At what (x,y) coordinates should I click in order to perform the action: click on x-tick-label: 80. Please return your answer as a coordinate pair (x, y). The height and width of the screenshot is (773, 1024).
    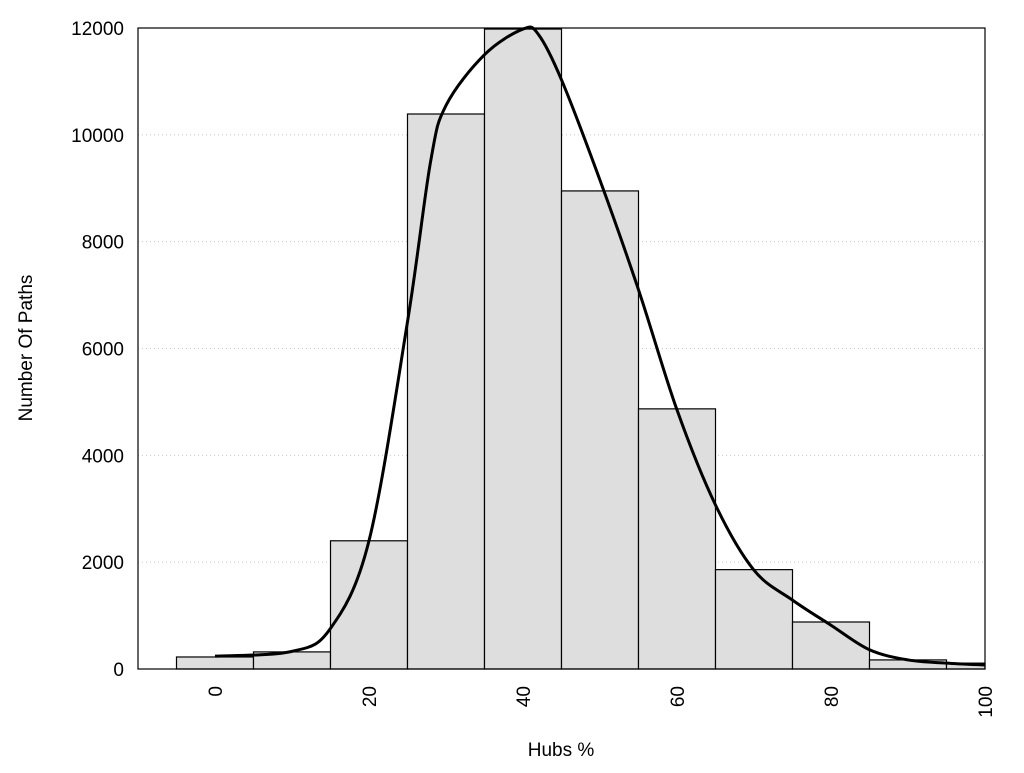
    Looking at the image, I should click on (832, 696).